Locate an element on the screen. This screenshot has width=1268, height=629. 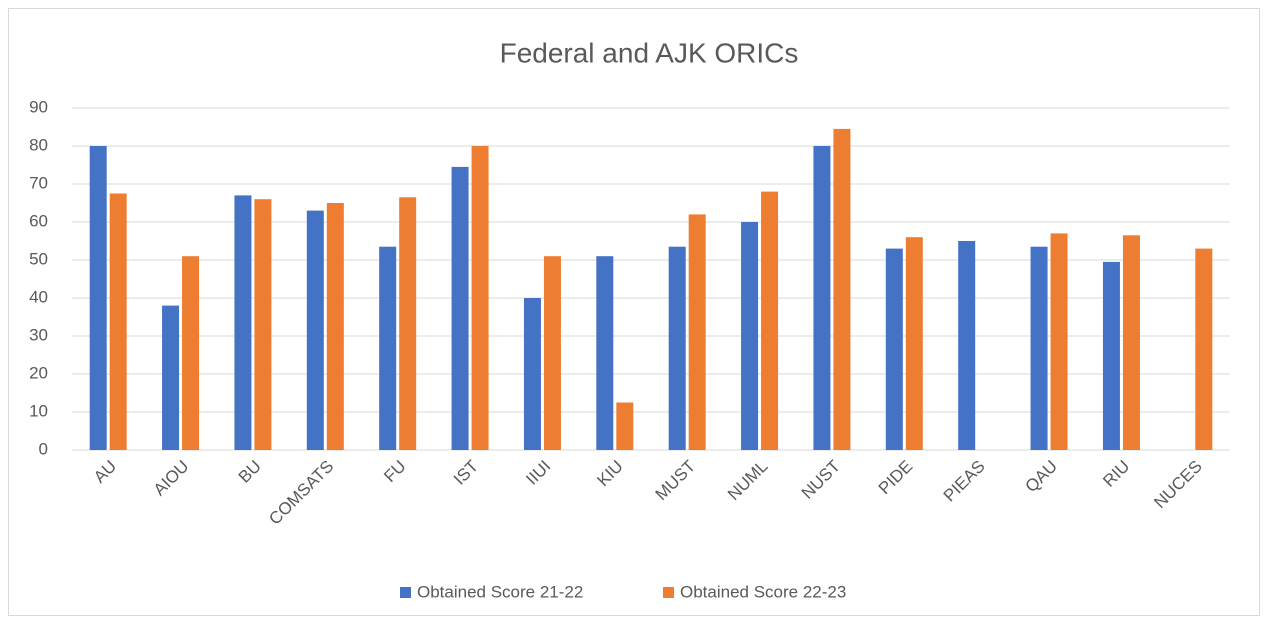
legend-label: Obtained Score 22-23 is located at coordinates (763, 591).